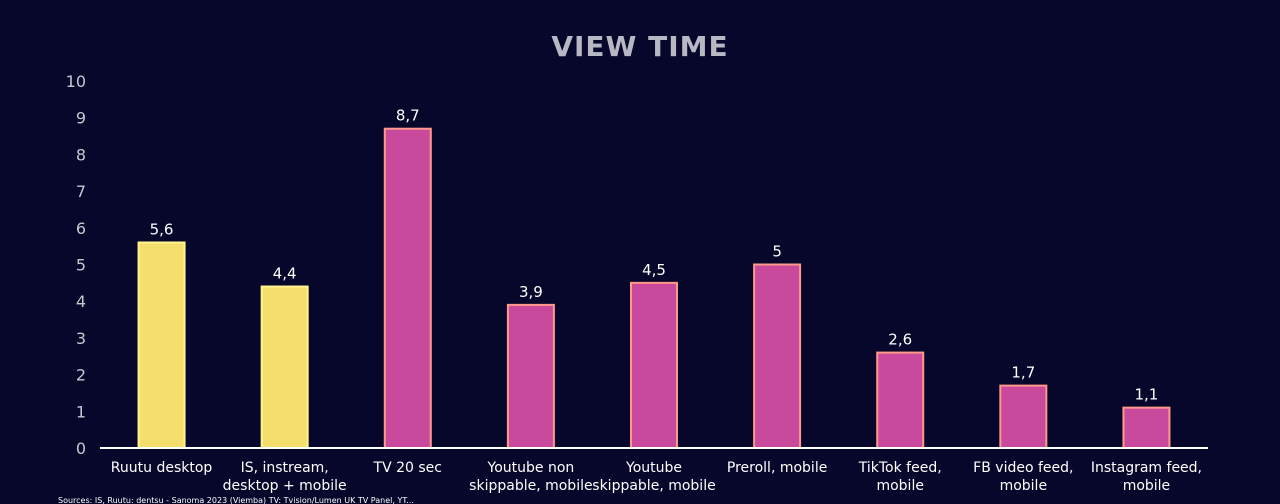 The width and height of the screenshot is (1280, 504). I want to click on data-label: 2,6, so click(900, 340).